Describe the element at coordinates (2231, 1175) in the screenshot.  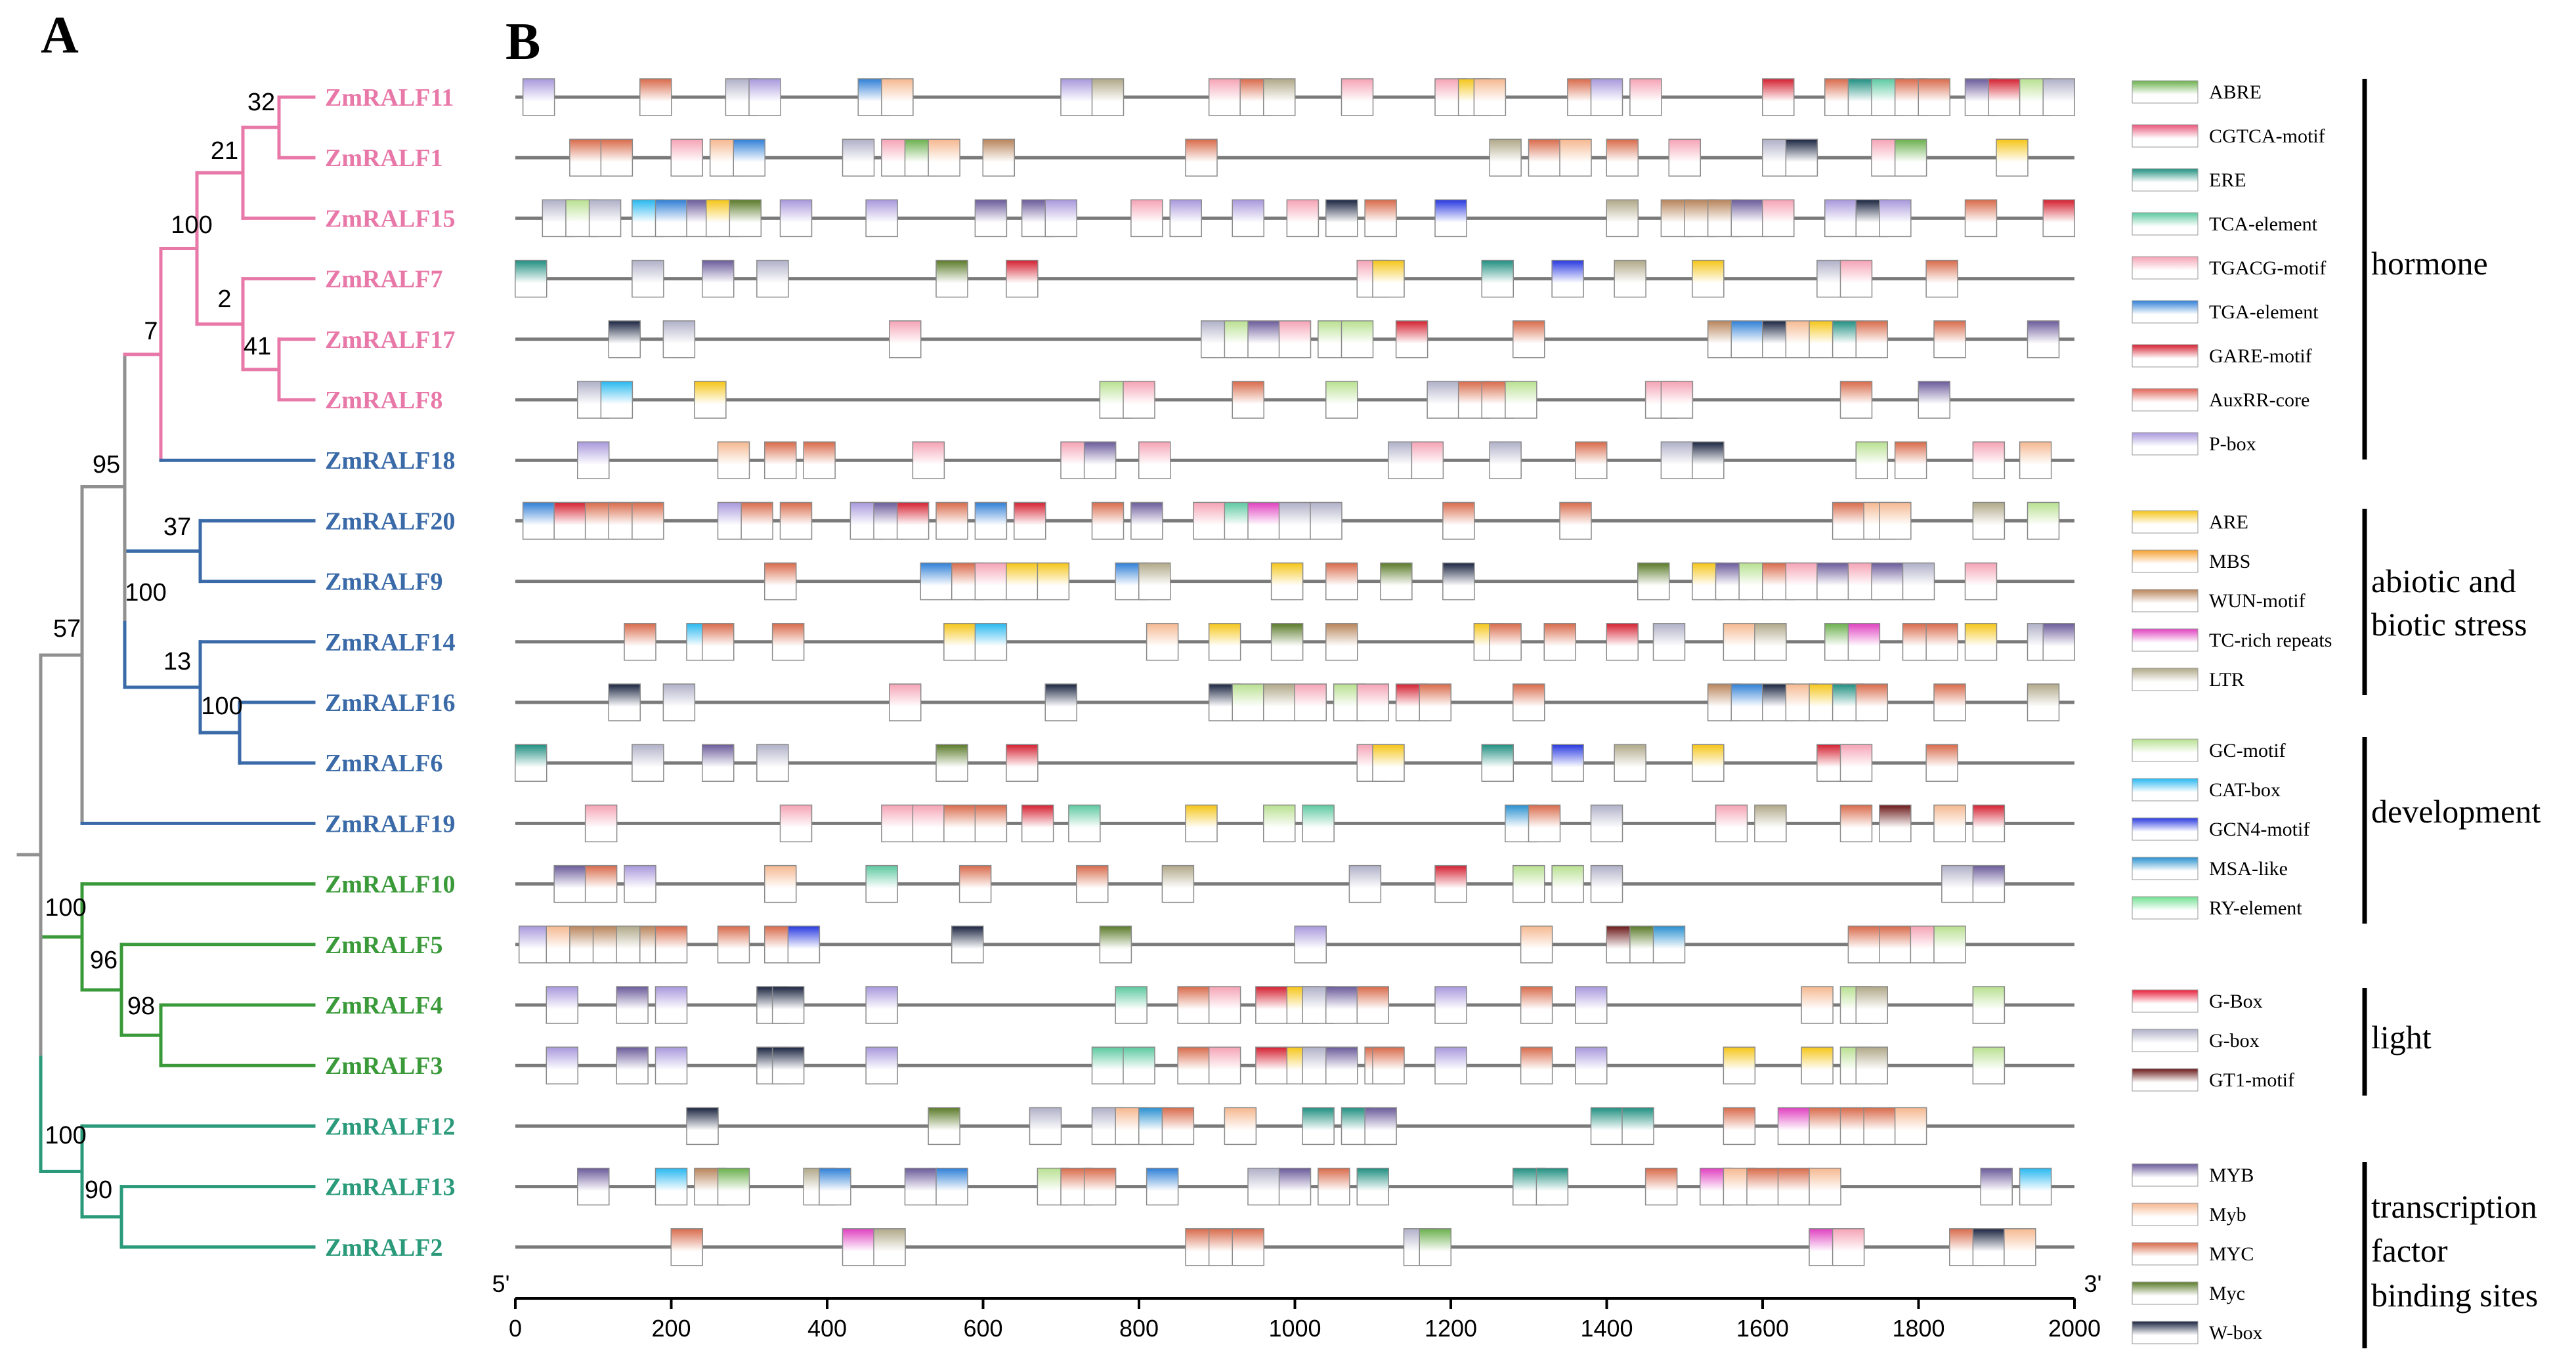
I see `legend-label-myb: MYB` at that location.